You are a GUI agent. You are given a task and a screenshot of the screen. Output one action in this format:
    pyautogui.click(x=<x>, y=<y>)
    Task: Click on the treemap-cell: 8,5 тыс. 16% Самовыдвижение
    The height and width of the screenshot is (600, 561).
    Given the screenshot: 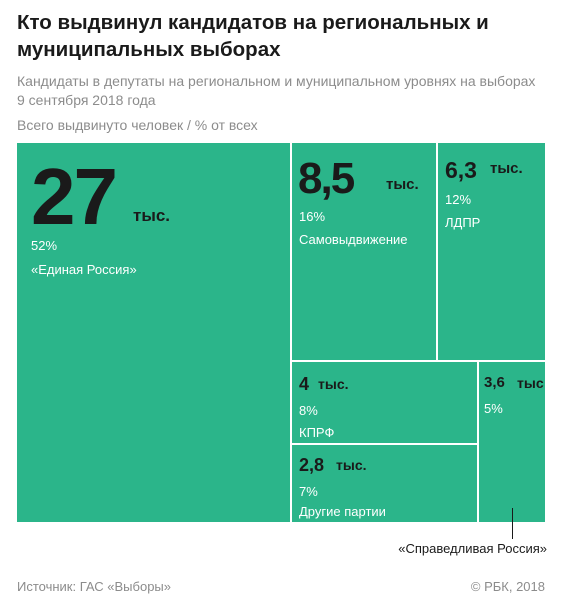 What is the action you would take?
    pyautogui.click(x=363, y=252)
    